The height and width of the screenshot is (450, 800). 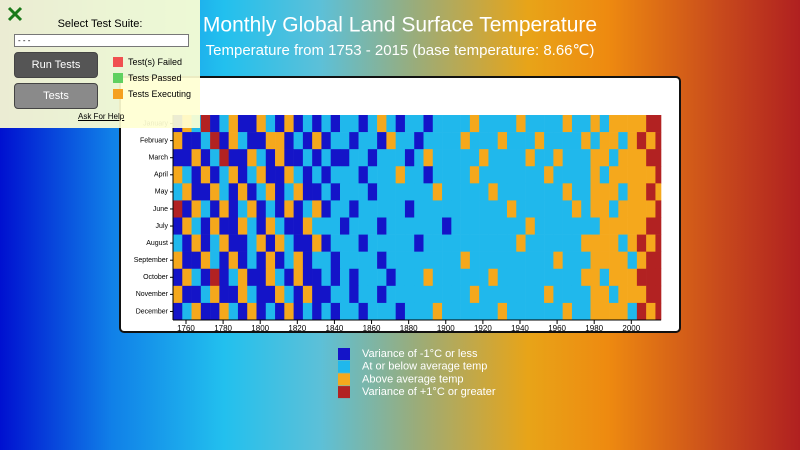 What do you see at coordinates (56, 65) in the screenshot?
I see `run-tests-button: Run Tests` at bounding box center [56, 65].